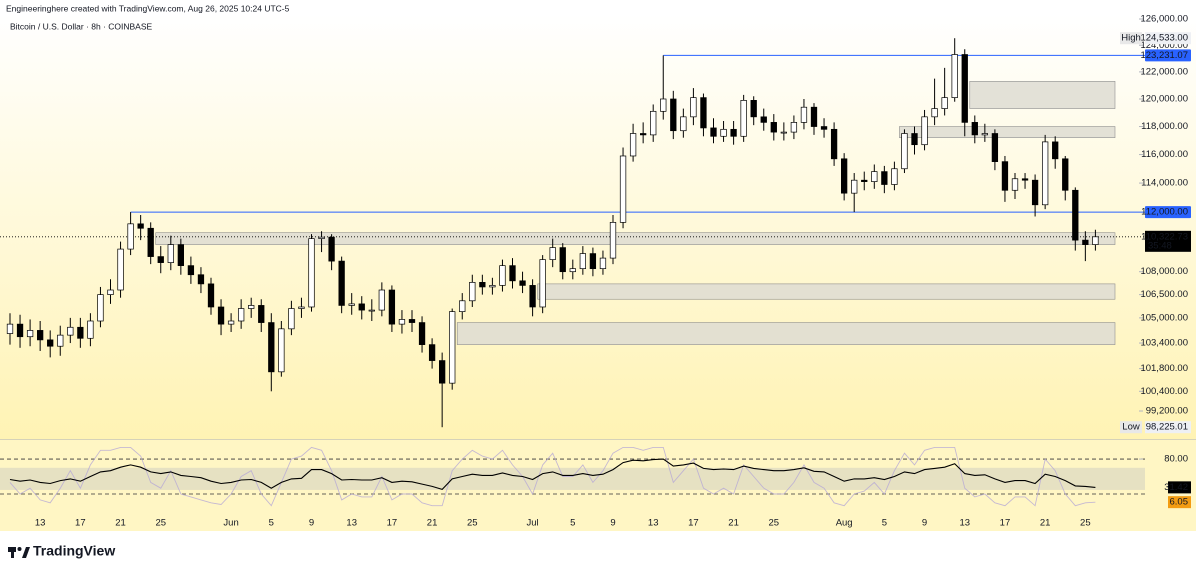 This screenshot has height=572, width=1200. I want to click on y-tick-label: 126,000.00, so click(1164, 19).